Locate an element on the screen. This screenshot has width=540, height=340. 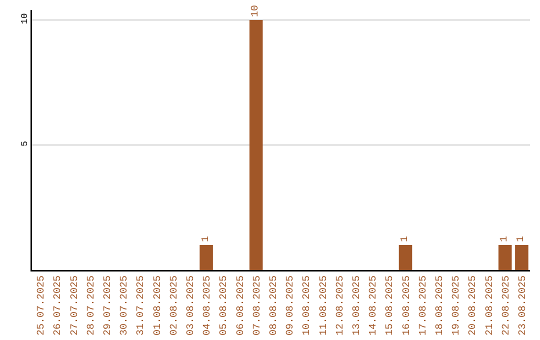
x-tick-label: 21.08.2025 is located at coordinates (490, 306).